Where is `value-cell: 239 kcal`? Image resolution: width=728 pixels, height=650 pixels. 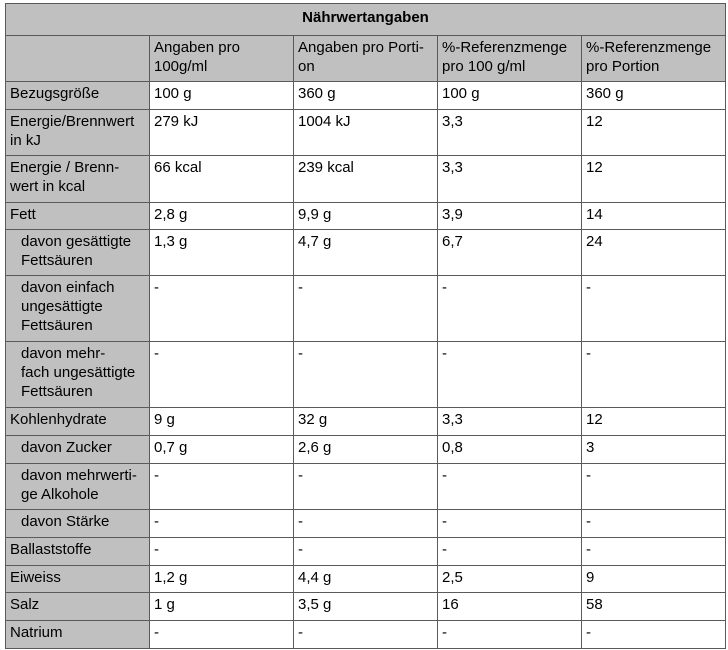
value-cell: 239 kcal is located at coordinates (365, 179).